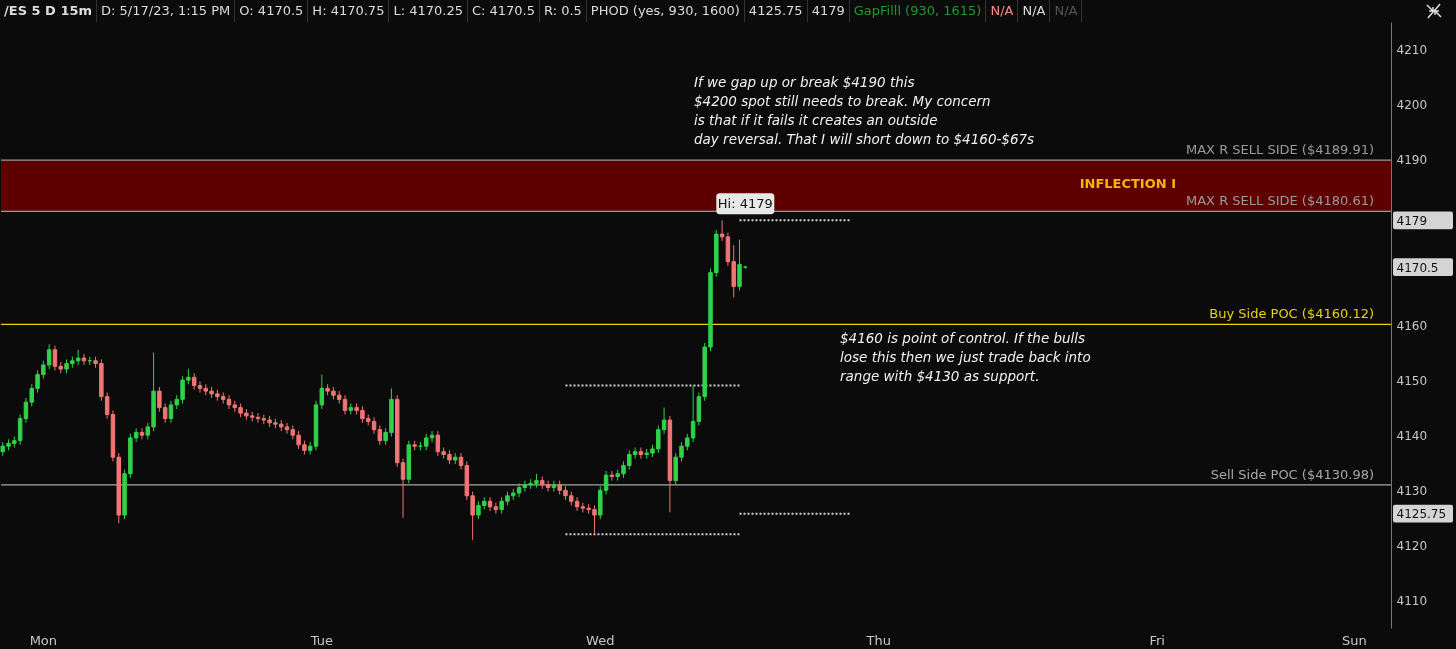  I want to click on x-tick-label: Wed, so click(600, 640).